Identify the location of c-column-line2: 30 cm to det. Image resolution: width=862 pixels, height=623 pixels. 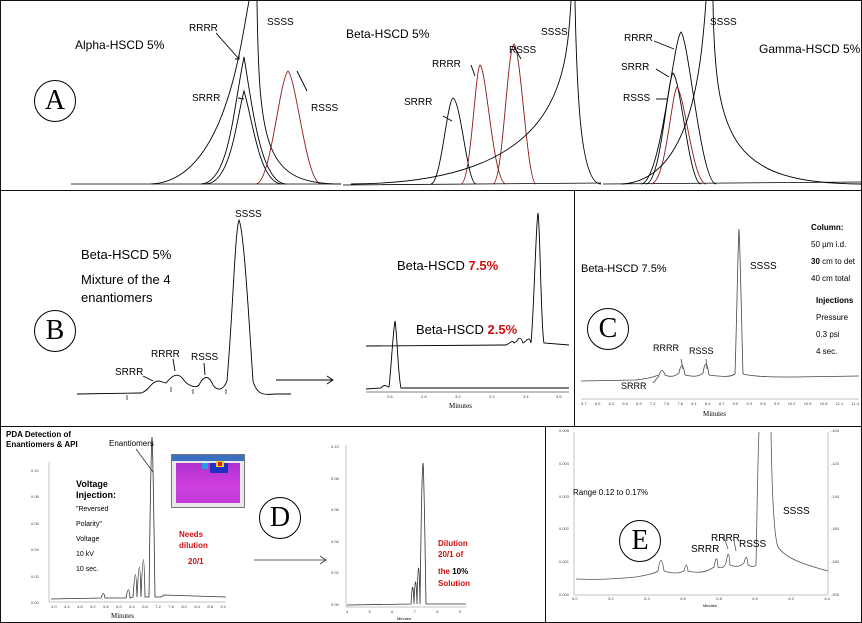
(833, 261).